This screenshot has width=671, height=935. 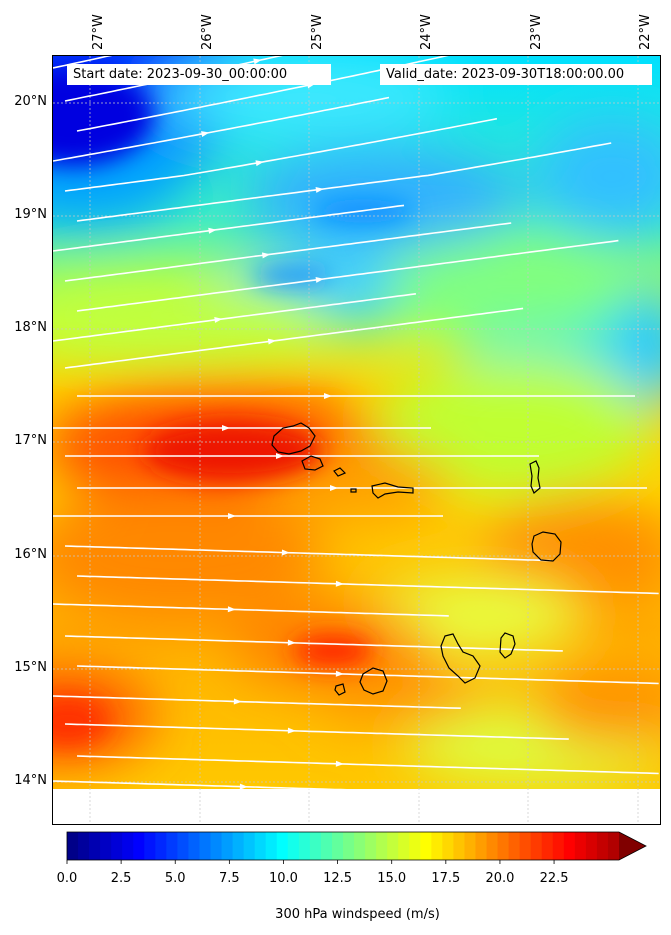 I want to click on valid-date-box: Valid_date: 2023-09-30T18:00:00.00, so click(x=516, y=74).